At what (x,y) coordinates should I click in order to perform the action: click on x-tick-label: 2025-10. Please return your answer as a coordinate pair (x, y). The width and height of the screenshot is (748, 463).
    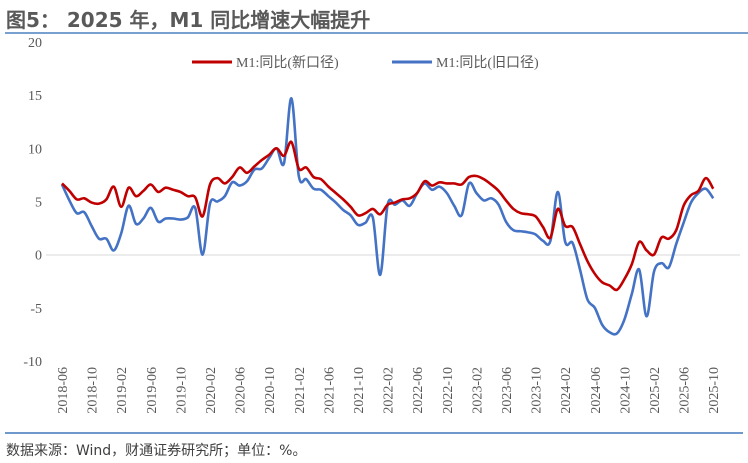
    Looking at the image, I should click on (714, 390).